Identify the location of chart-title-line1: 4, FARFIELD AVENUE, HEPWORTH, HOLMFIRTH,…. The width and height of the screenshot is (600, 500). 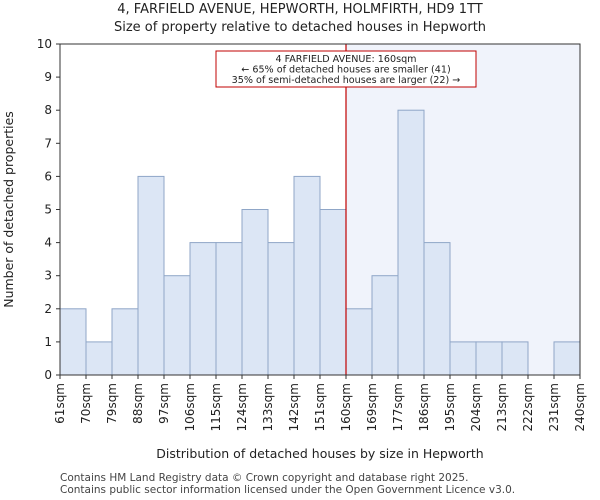
(300, 9).